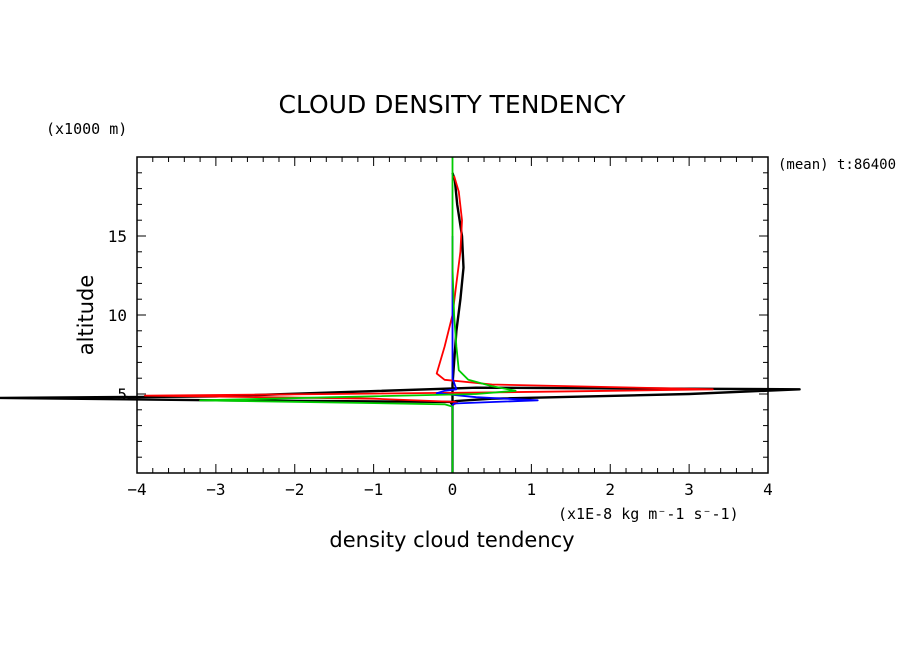  Describe the element at coordinates (689, 489) in the screenshot. I see `x-tick-label: 3` at that location.